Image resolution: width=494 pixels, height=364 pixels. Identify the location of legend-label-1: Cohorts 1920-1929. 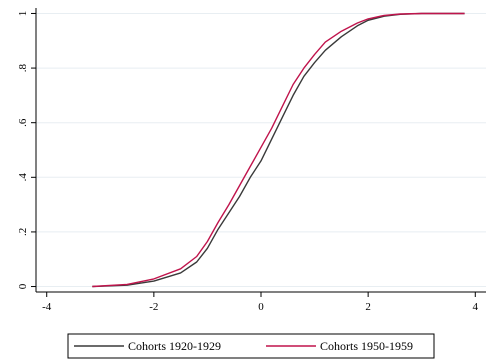
(174, 346).